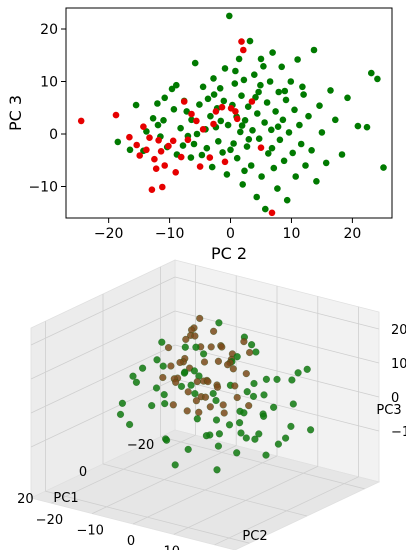 This screenshot has height=550, width=406. What do you see at coordinates (89, 531) in the screenshot?
I see `pc2-tick-label: −10` at bounding box center [89, 531].